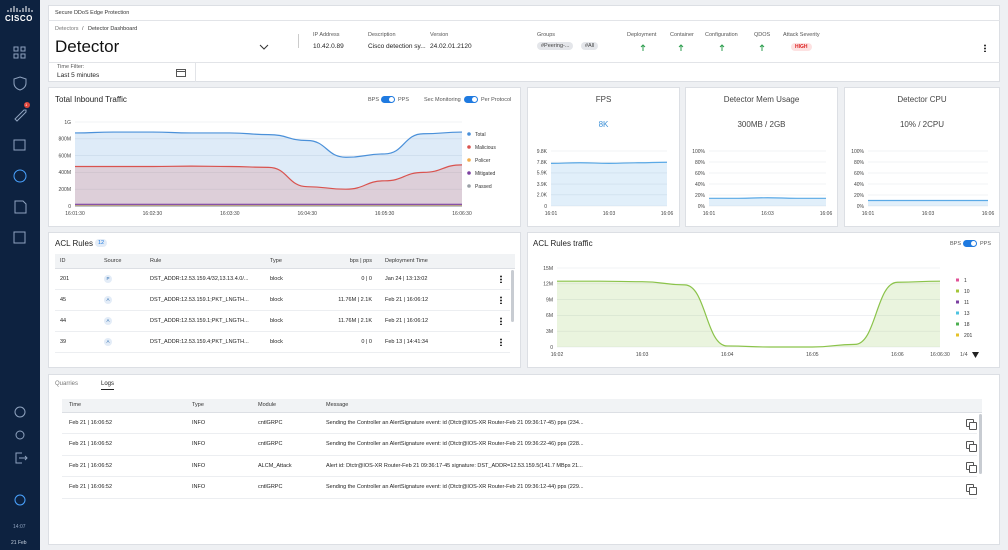  I want to click on y-tick-label: 5.9K, so click(542, 174).